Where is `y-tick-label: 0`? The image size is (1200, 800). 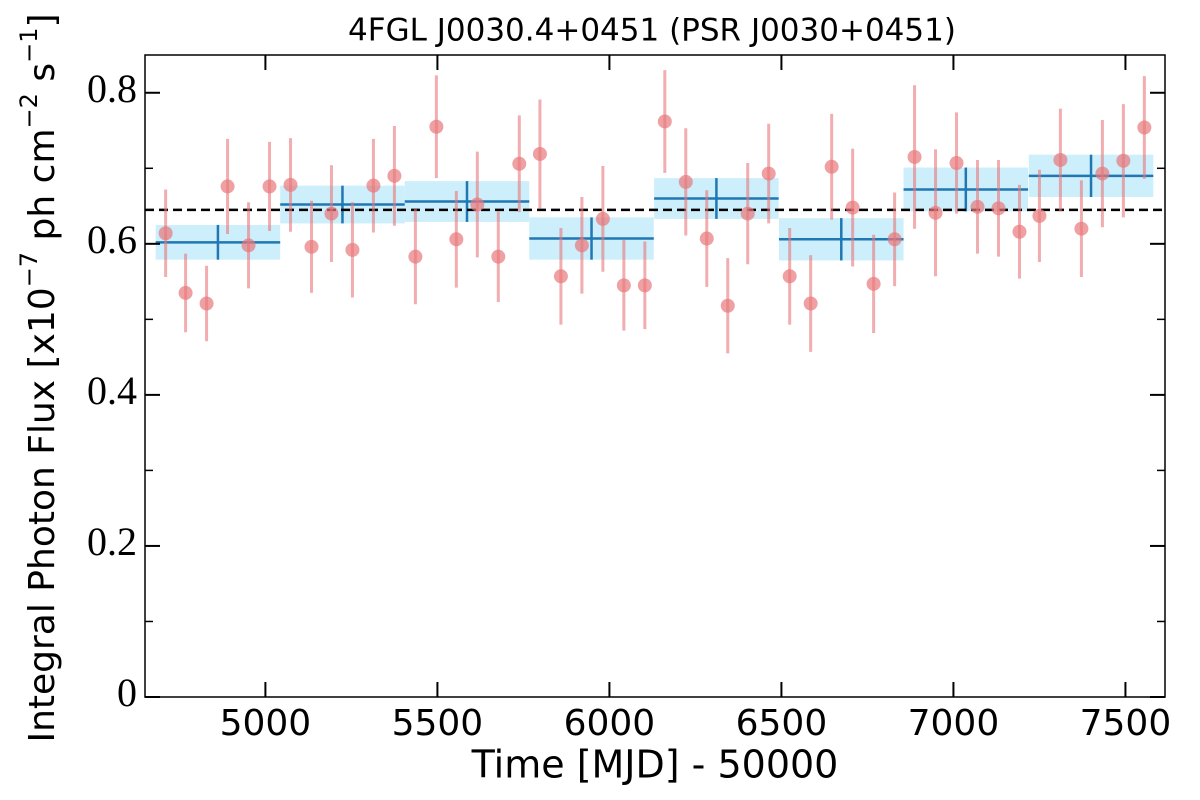 y-tick-label: 0 is located at coordinates (127, 692).